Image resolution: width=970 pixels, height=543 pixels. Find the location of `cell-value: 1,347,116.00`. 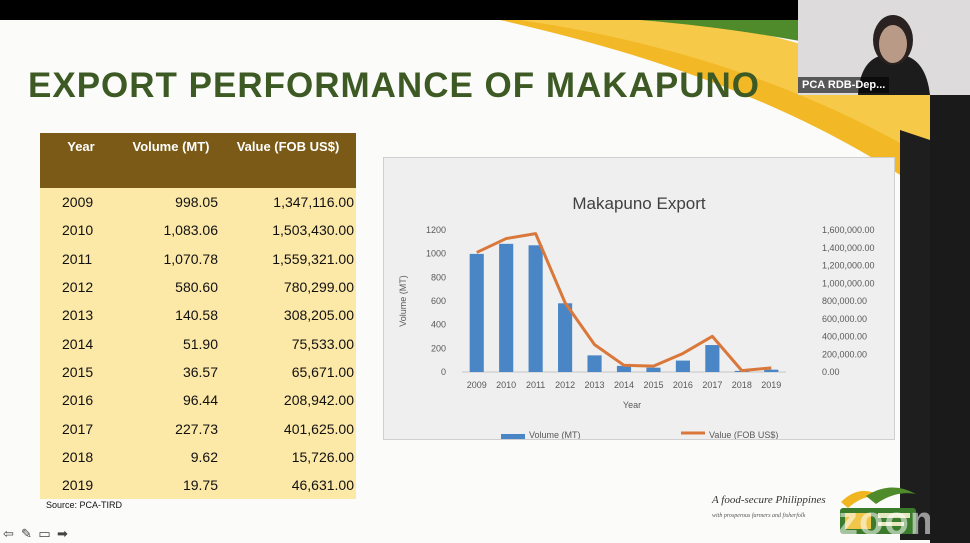

cell-value: 1,347,116.00 is located at coordinates (288, 202).